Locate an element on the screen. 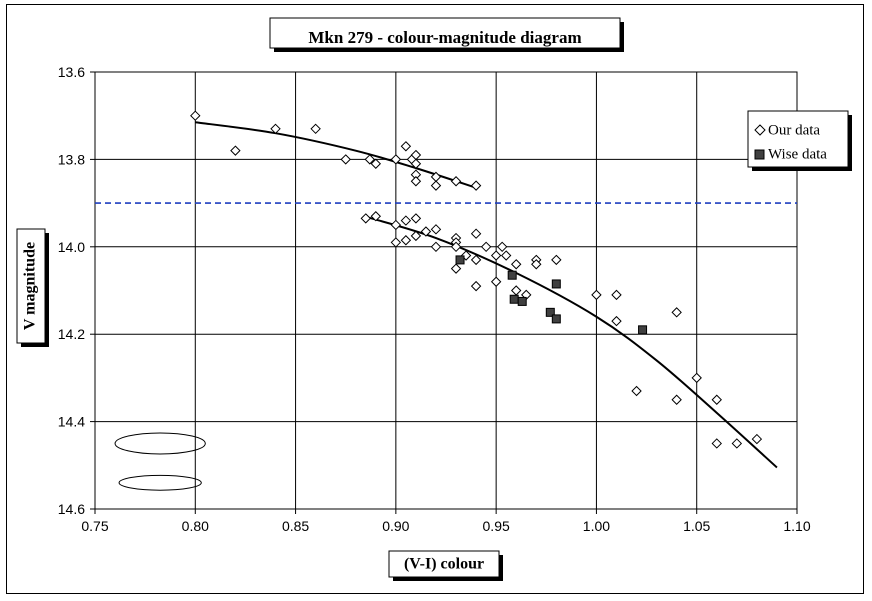 Image resolution: width=872 pixels, height=601 pixels. x-tick-label: 0.85 is located at coordinates (295, 526).